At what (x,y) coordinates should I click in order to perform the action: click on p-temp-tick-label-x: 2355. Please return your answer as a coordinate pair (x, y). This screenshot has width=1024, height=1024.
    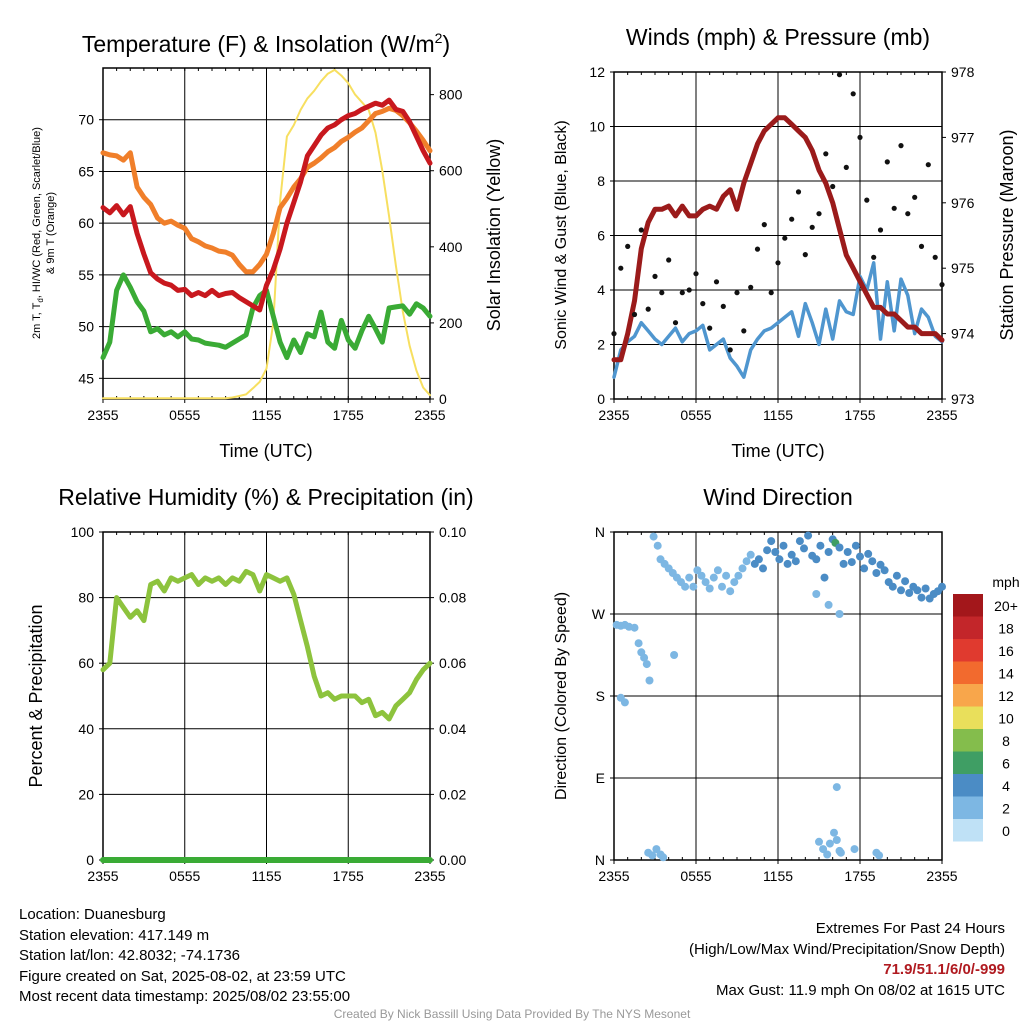
    Looking at the image, I should click on (102, 415).